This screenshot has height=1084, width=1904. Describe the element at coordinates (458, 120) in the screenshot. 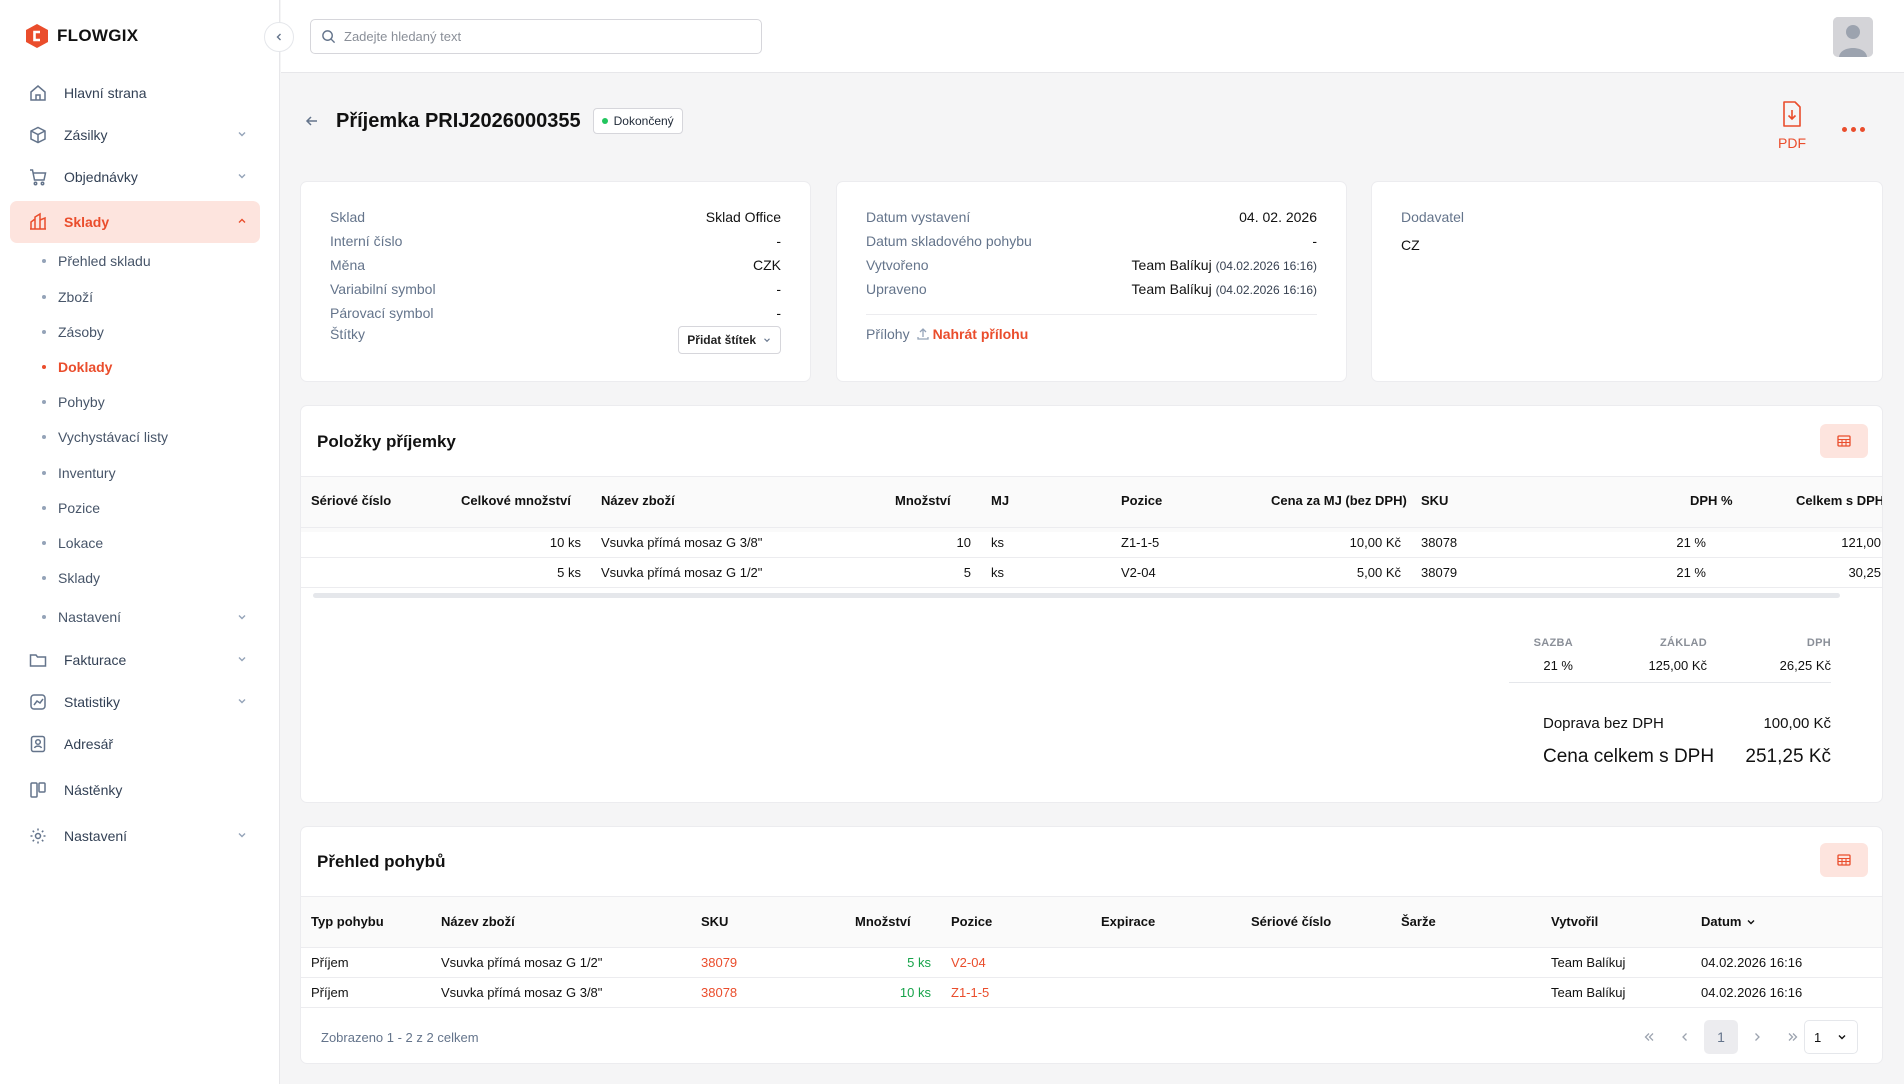

I see `page-title: Příjemka PRIJ2026000355` at that location.